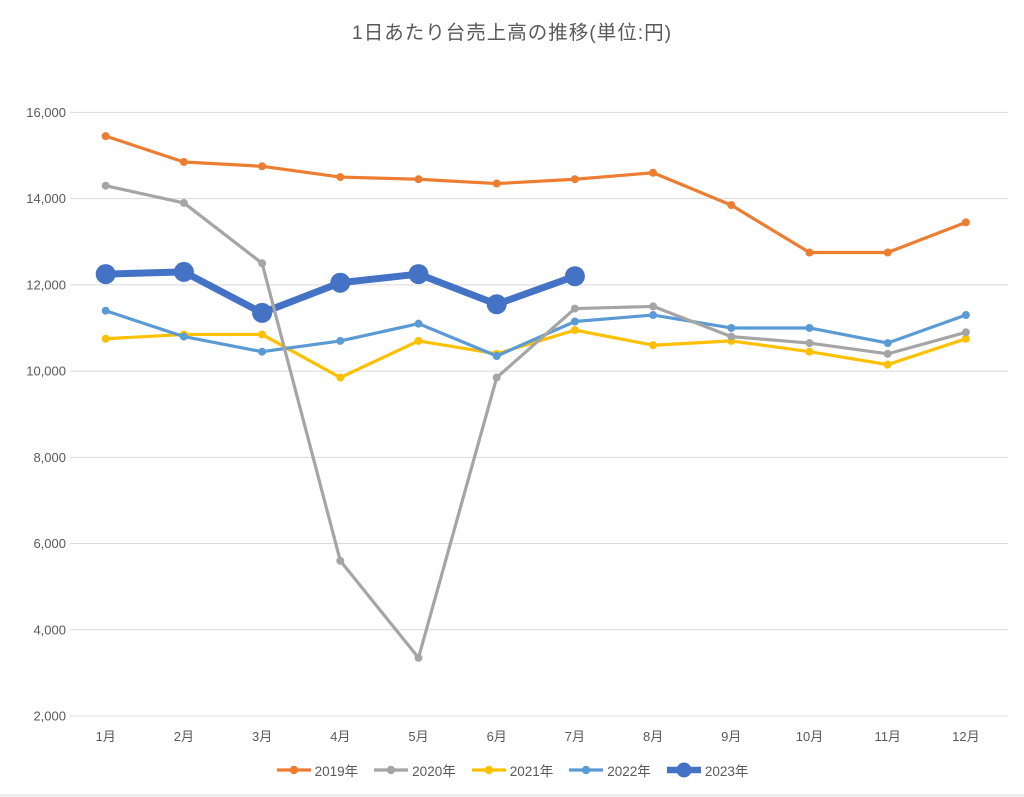 The width and height of the screenshot is (1024, 797). Describe the element at coordinates (49, 629) in the screenshot. I see `y-axis-tick-label: 4,000` at that location.